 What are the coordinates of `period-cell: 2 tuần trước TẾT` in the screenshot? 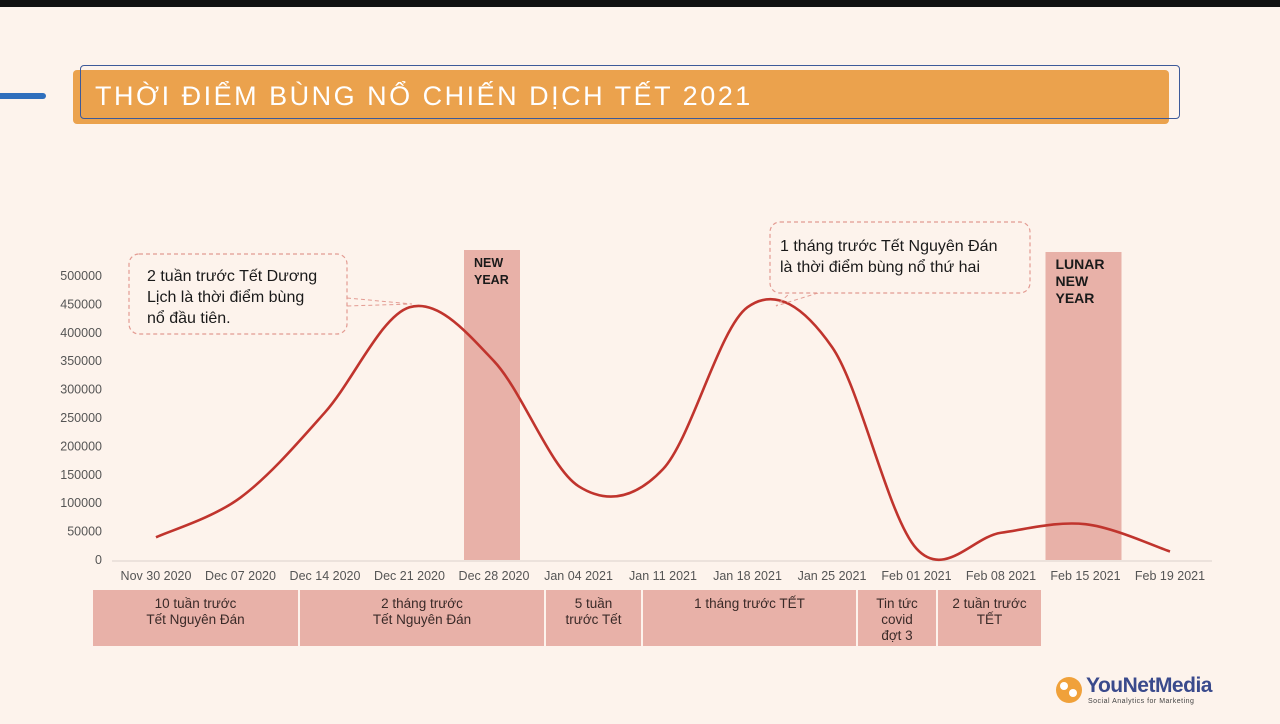 It's located at (989, 618).